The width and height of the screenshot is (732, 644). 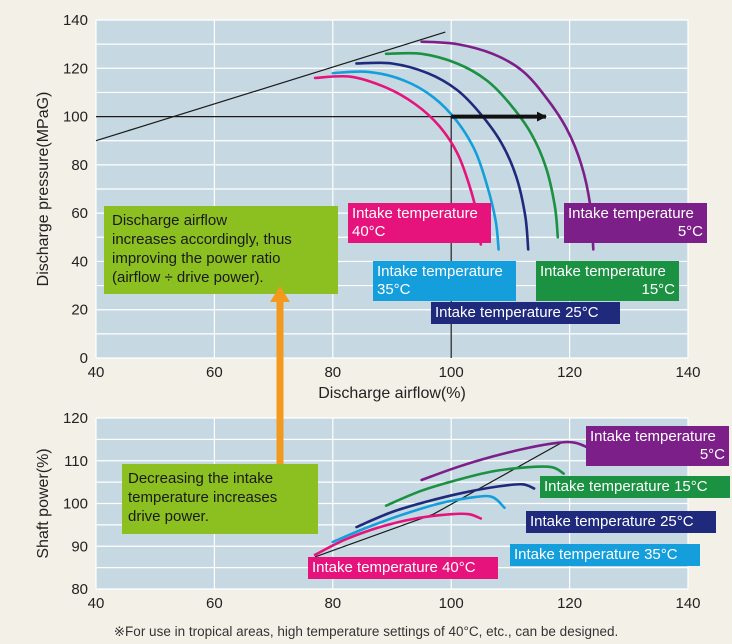 What do you see at coordinates (440, 271) in the screenshot?
I see `series-label-t35: Intake temperature` at bounding box center [440, 271].